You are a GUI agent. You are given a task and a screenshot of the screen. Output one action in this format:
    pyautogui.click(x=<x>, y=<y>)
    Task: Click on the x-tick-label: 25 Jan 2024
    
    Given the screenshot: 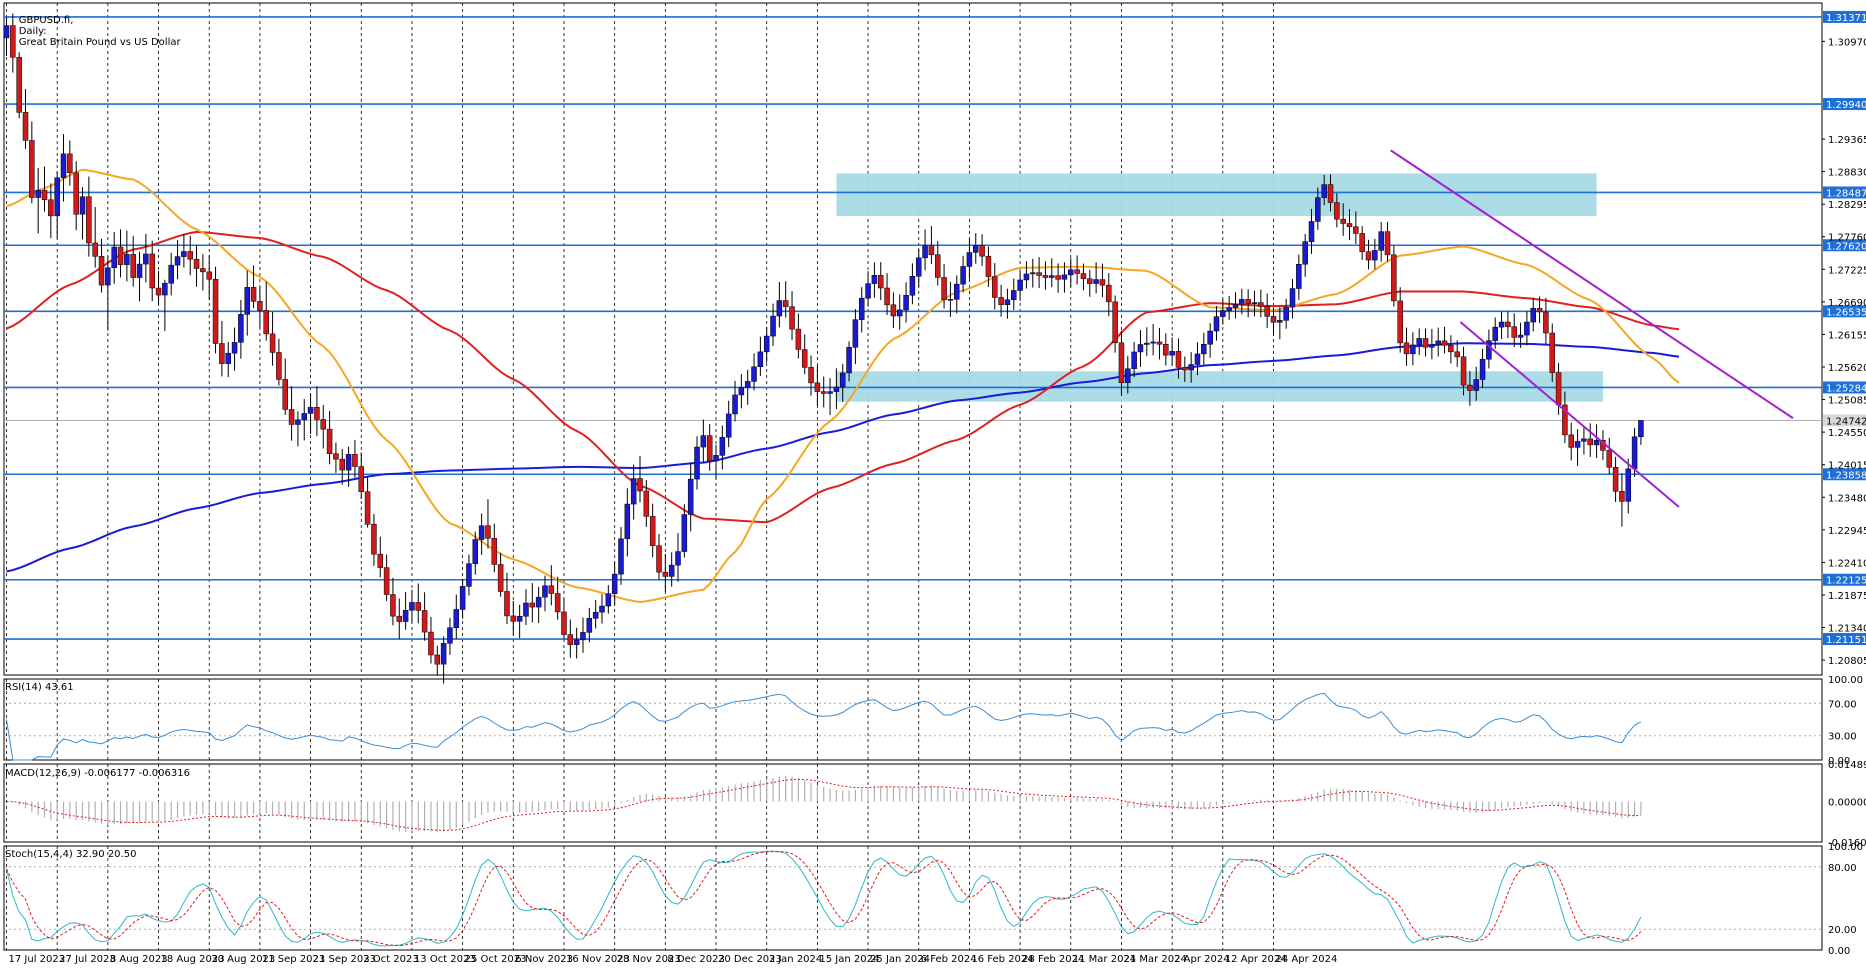 What is the action you would take?
    pyautogui.click(x=900, y=959)
    